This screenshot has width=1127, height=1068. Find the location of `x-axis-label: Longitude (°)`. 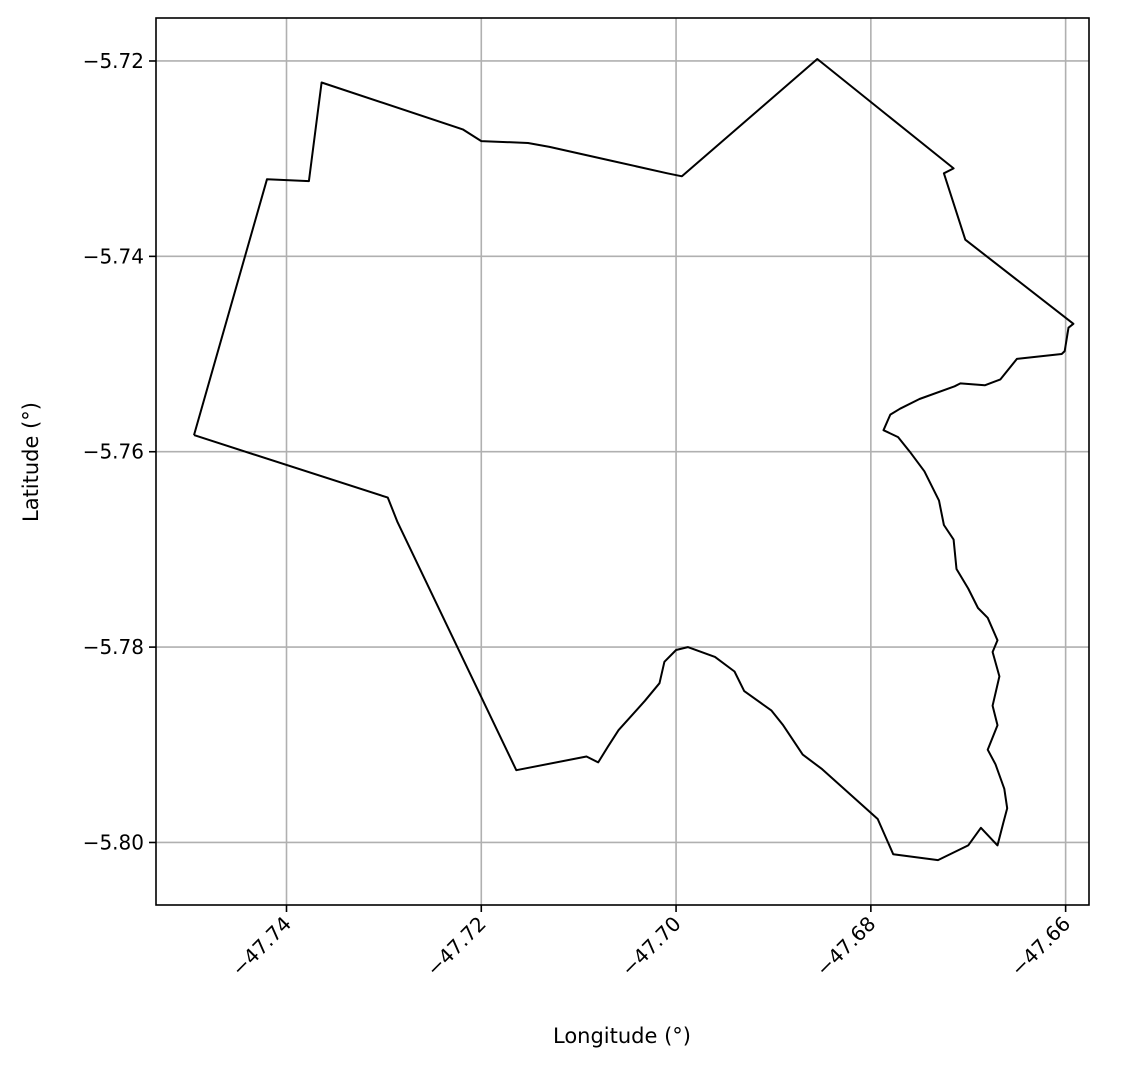

x-axis-label: Longitude (°) is located at coordinates (622, 1036).